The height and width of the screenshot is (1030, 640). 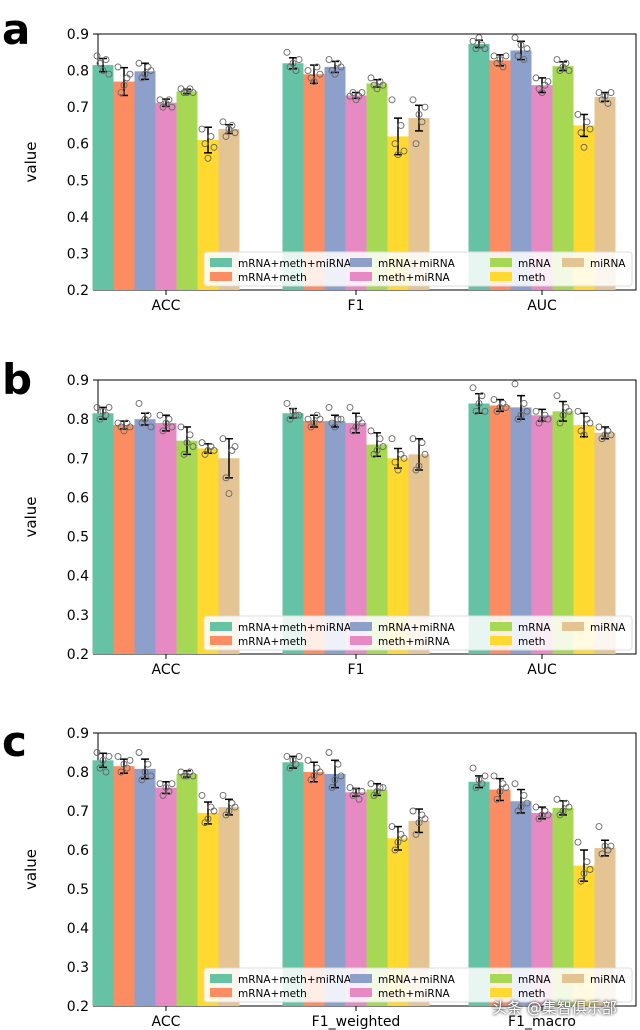 I want to click on y-tick-label: 0.4, so click(x=78, y=577).